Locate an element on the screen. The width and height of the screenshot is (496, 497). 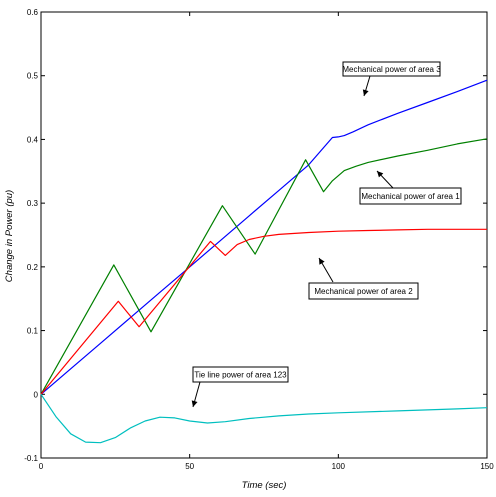
y-tick-label: 0.2 is located at coordinates (33, 267).